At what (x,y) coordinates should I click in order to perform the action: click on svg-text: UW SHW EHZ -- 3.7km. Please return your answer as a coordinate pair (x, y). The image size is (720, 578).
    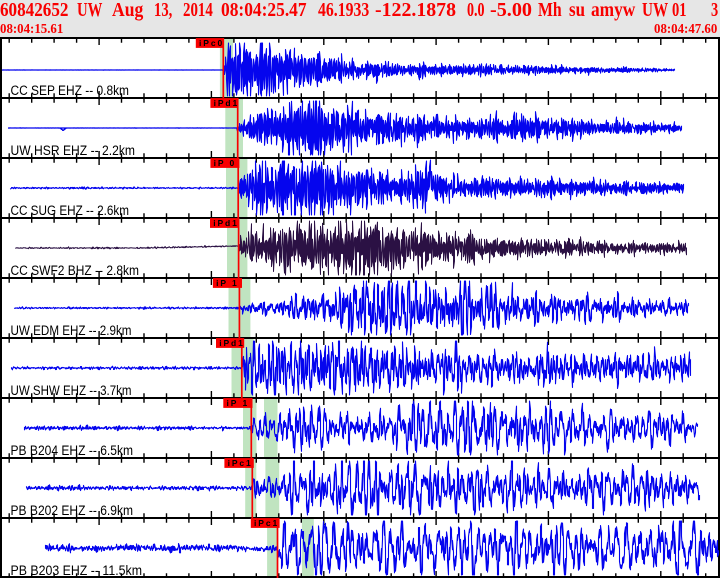
    Looking at the image, I should click on (71, 390).